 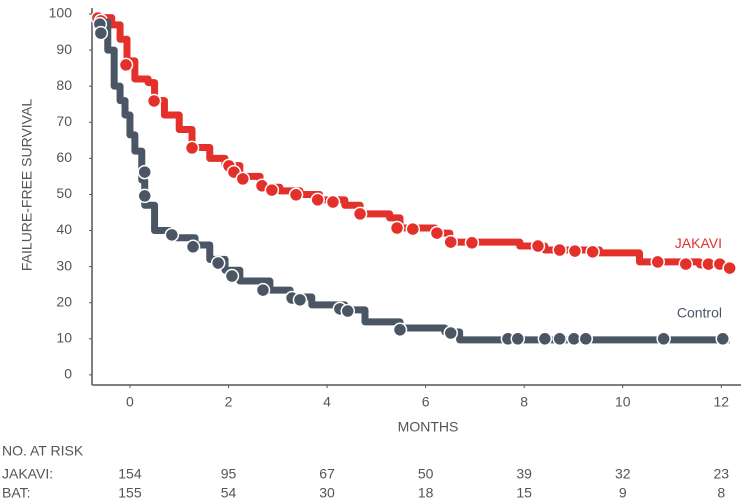 I want to click on risk-row-label: BAT:, so click(x=16, y=493).